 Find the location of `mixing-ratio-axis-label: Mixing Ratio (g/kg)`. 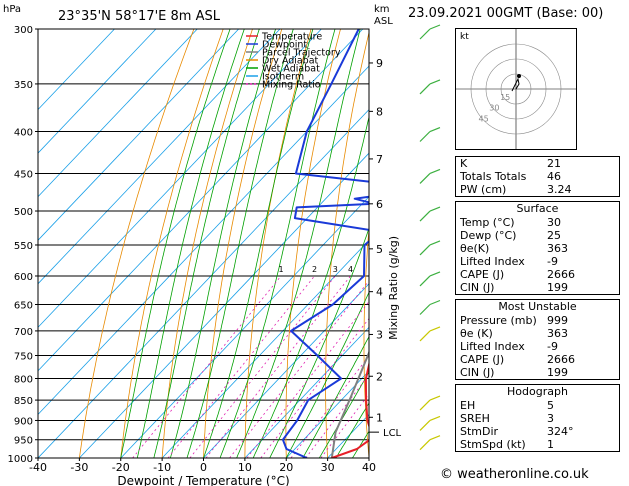

mixing-ratio-axis-label: Mixing Ratio (g/kg) is located at coordinates (393, 288).